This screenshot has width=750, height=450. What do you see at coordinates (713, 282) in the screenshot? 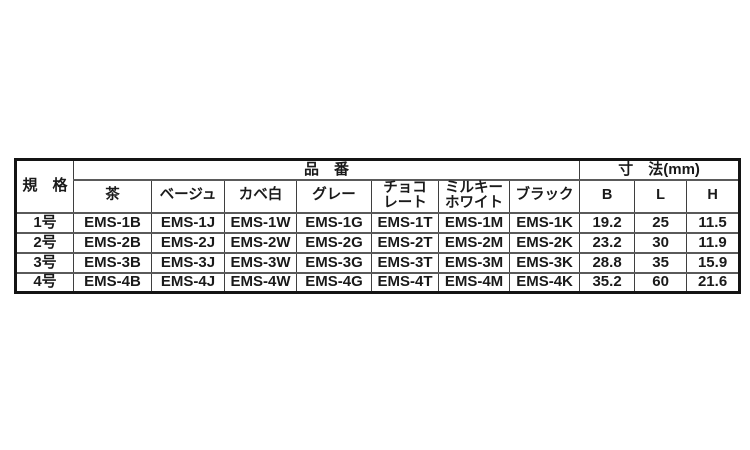
I see `dimension-cell: 21.6` at bounding box center [713, 282].